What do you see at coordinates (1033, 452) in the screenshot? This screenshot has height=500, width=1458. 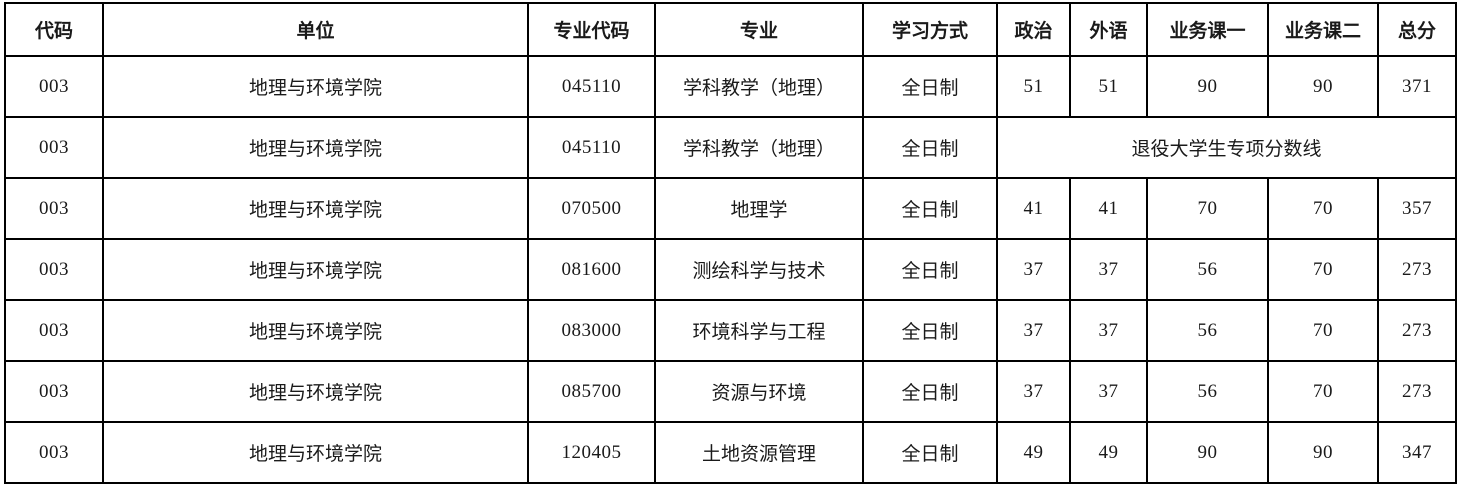 I see `cell-politics-score: 49` at bounding box center [1033, 452].